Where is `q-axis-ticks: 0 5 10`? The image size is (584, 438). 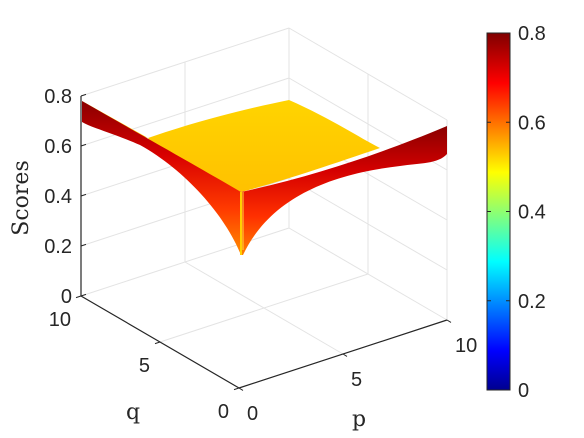 q-axis-ticks: 0 5 10 is located at coordinates (144, 359).